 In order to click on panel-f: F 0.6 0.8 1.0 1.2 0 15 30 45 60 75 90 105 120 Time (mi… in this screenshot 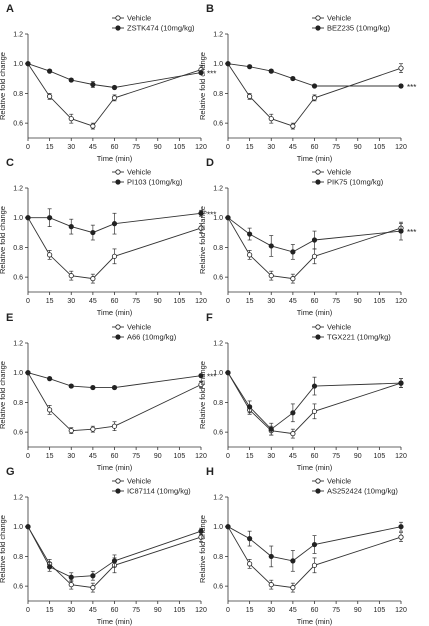, I will do `click(302, 392)`.